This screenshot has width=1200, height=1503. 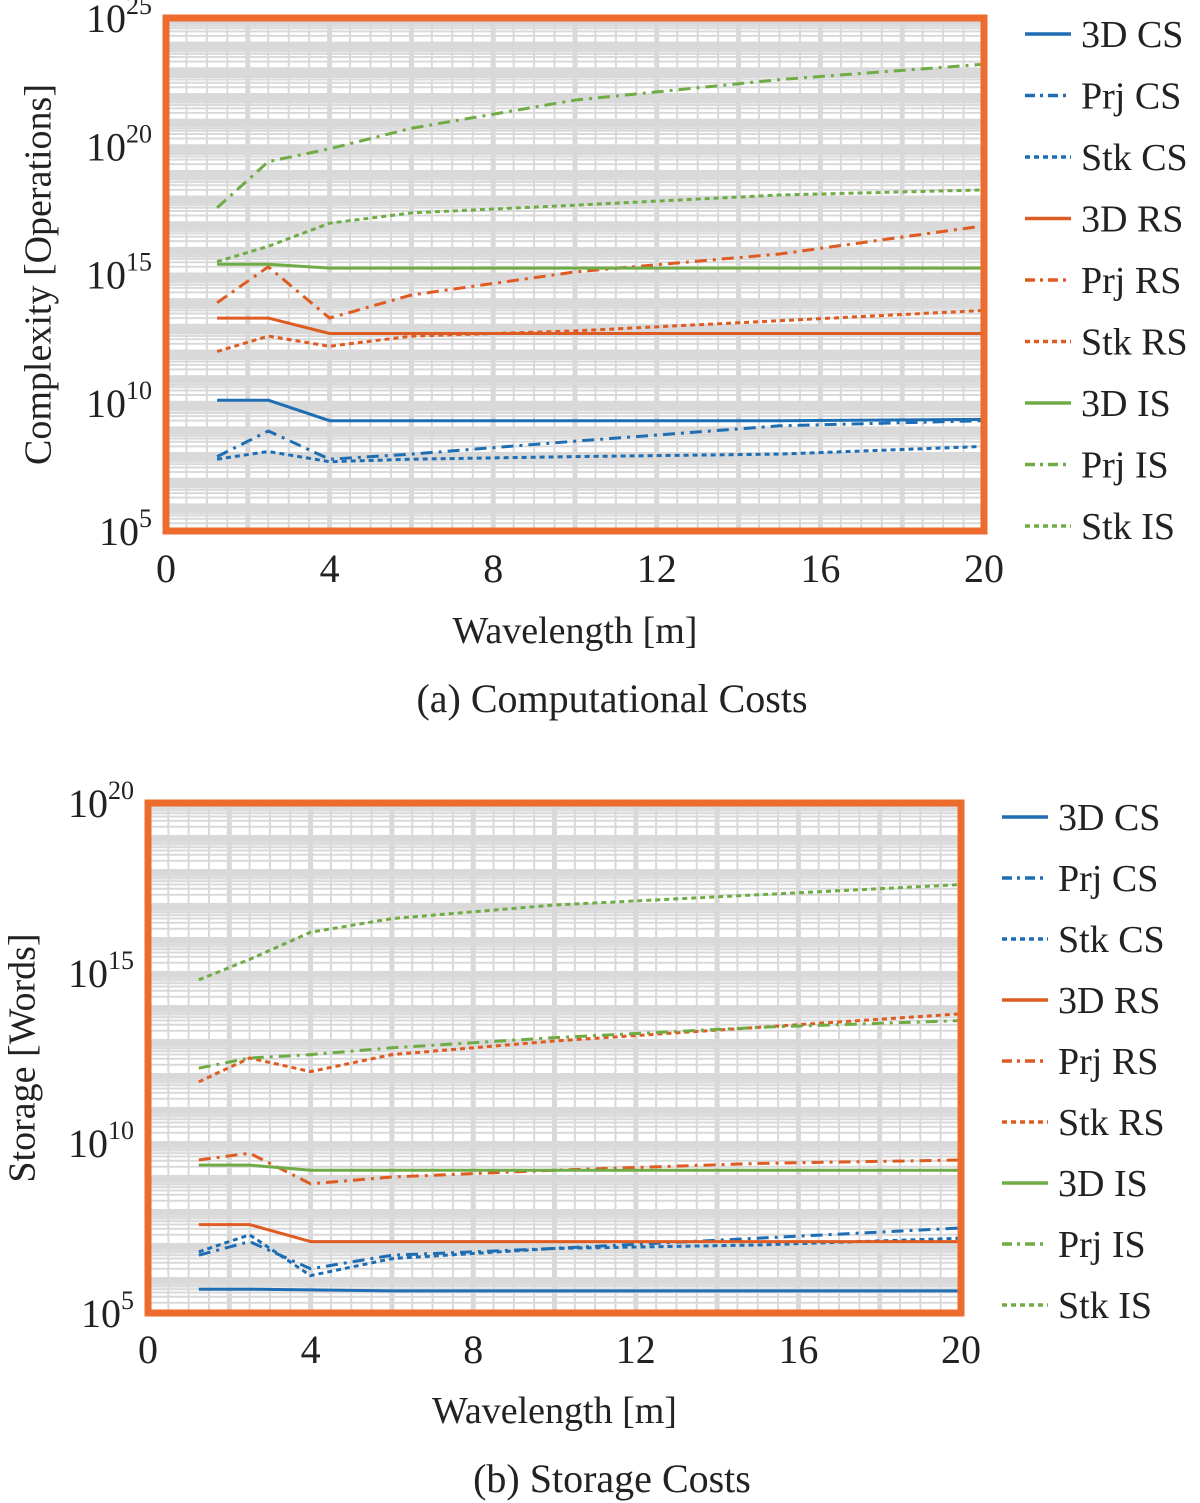 I want to click on chart-caption: (b) Storage Costs, so click(x=612, y=1478).